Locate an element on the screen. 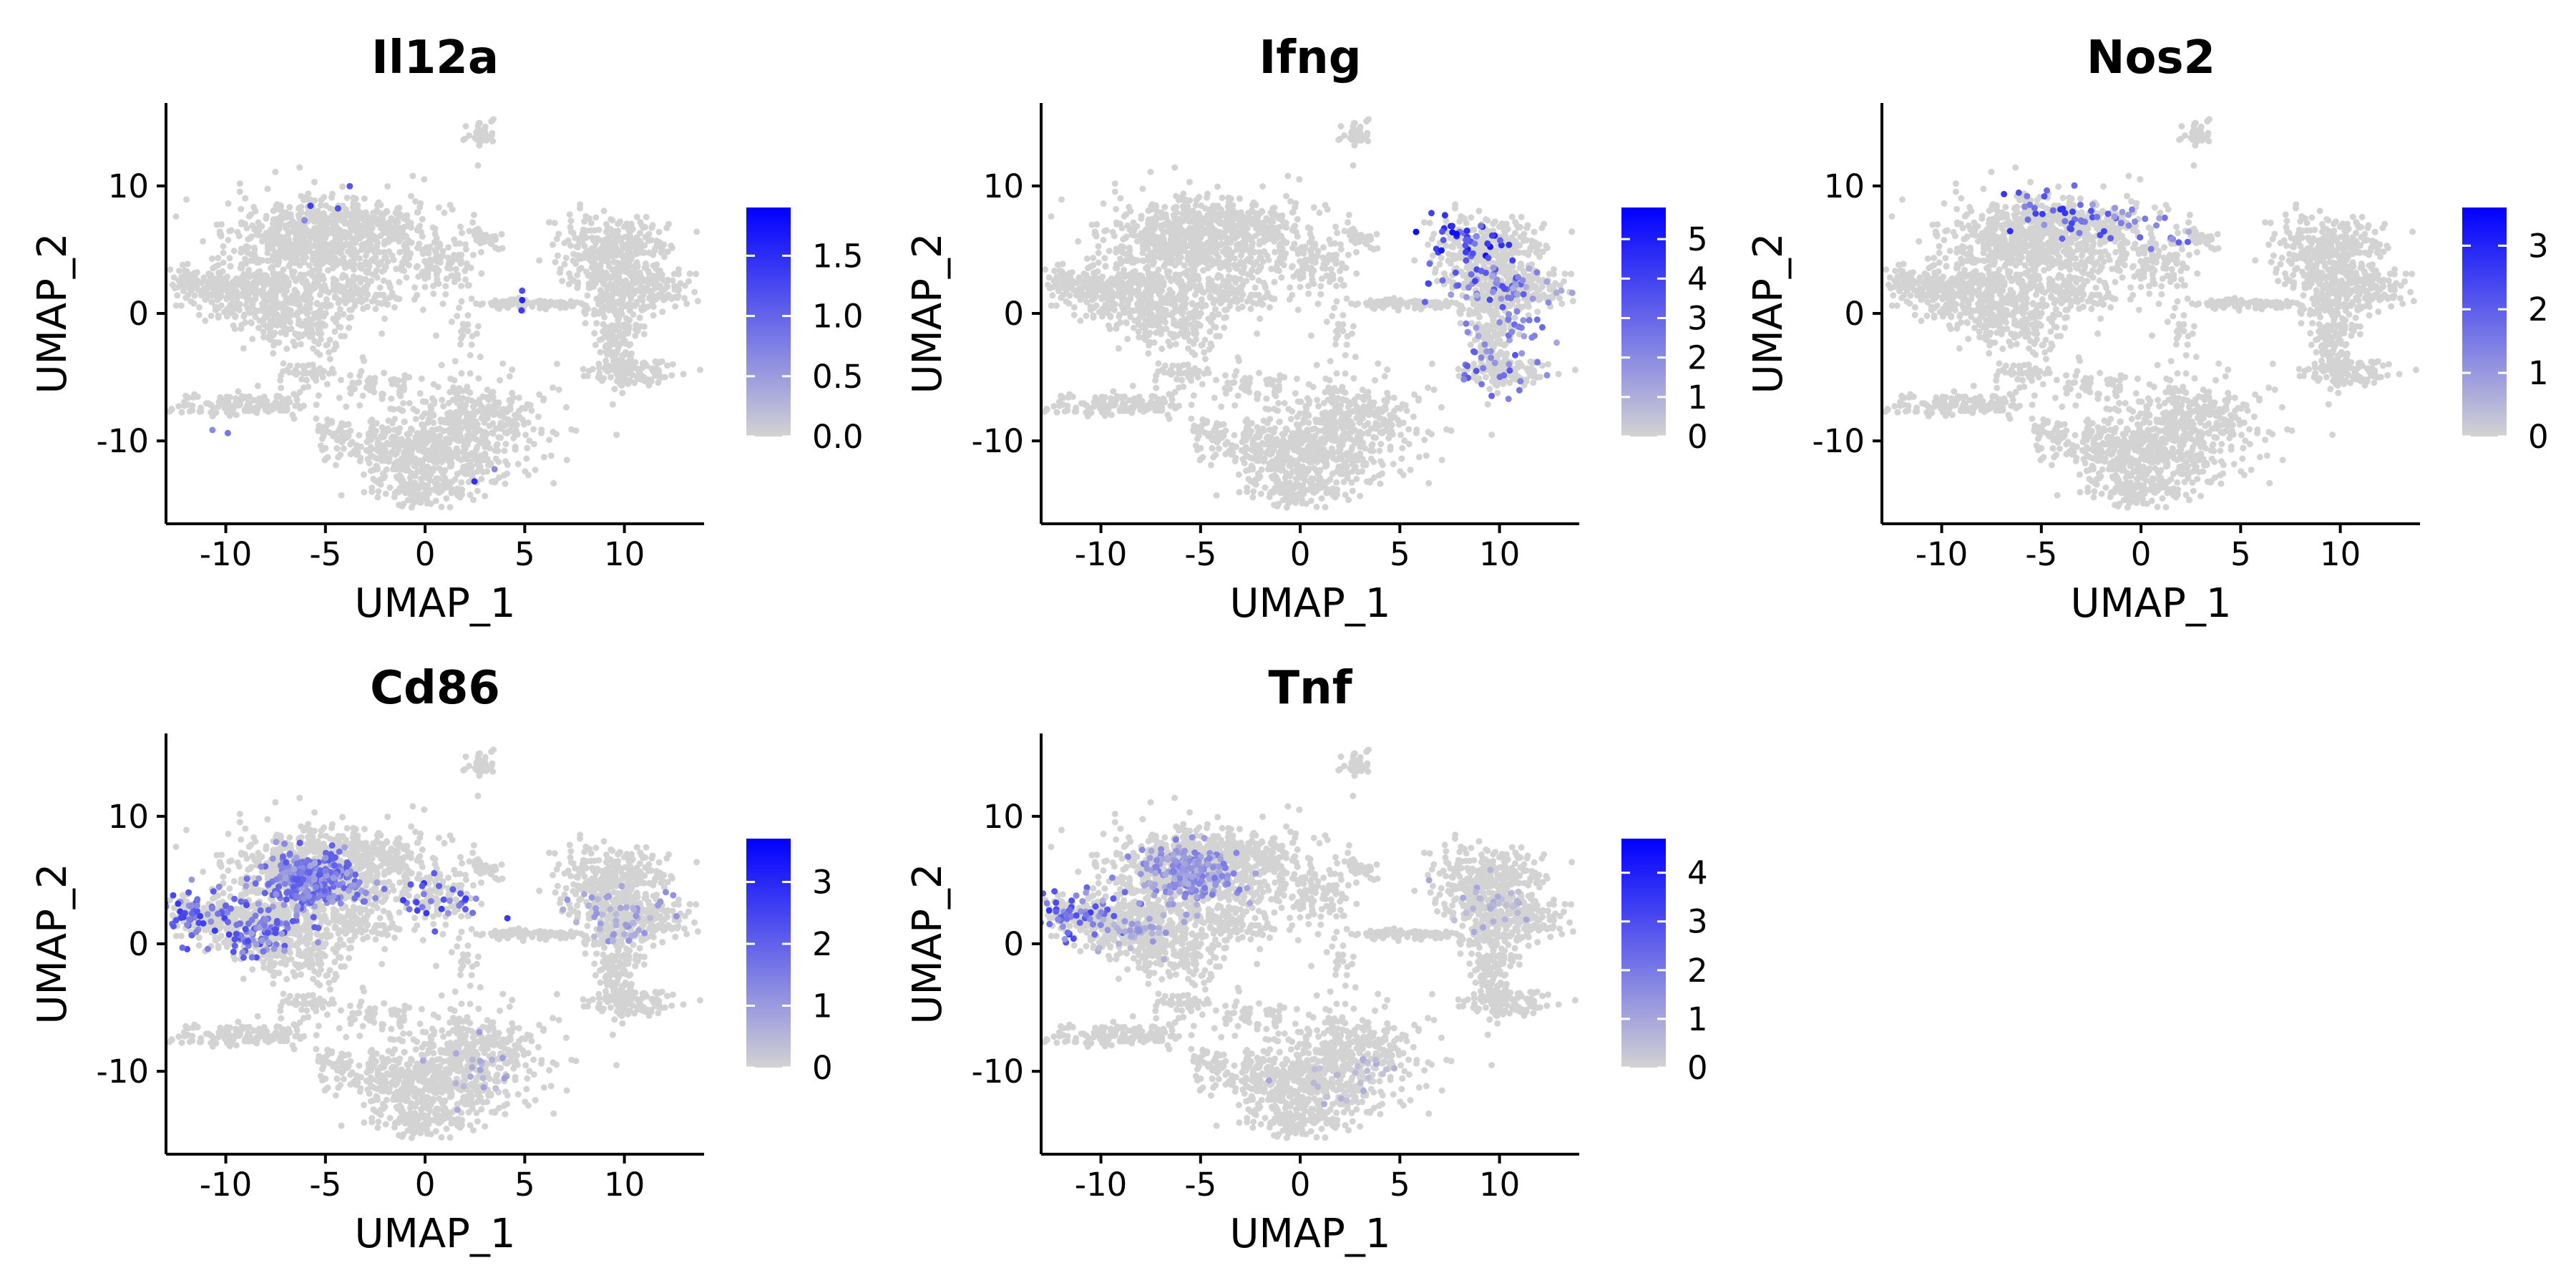 This screenshot has width=2576, height=1288. panel-title: Ifng is located at coordinates (1310, 57).